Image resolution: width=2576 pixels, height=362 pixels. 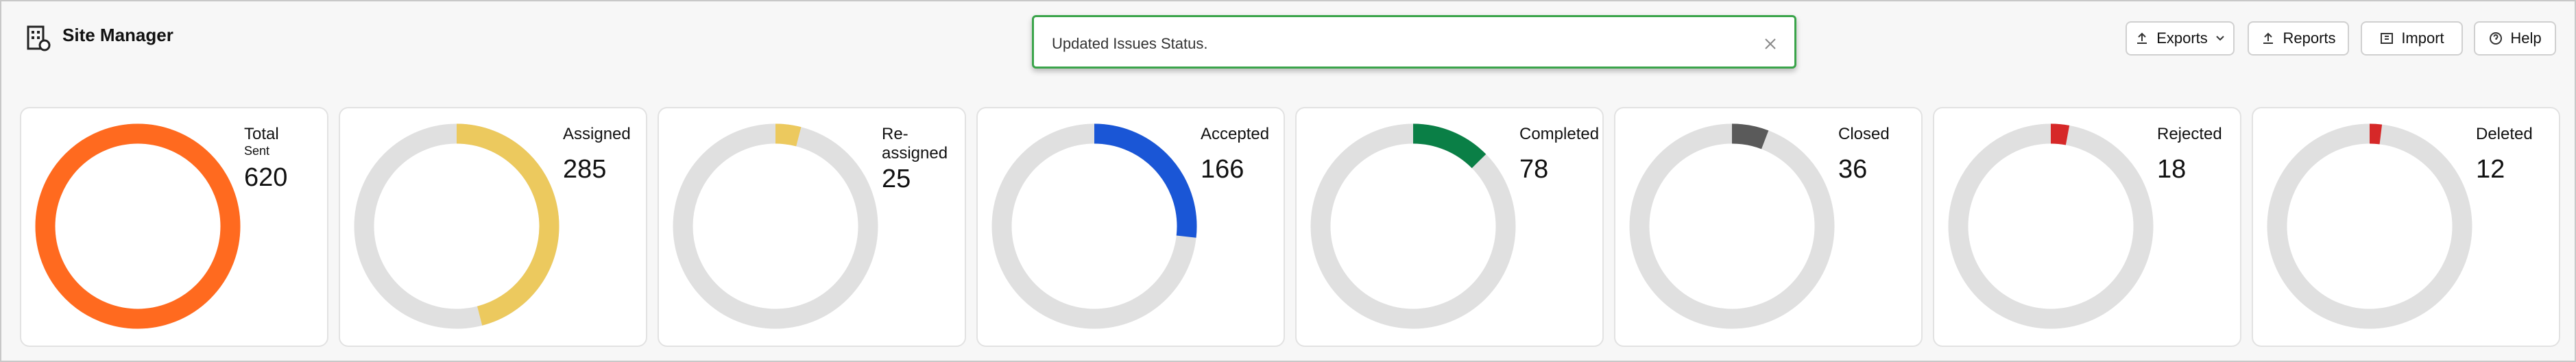 I want to click on status-card: Completed 78, so click(x=1450, y=227).